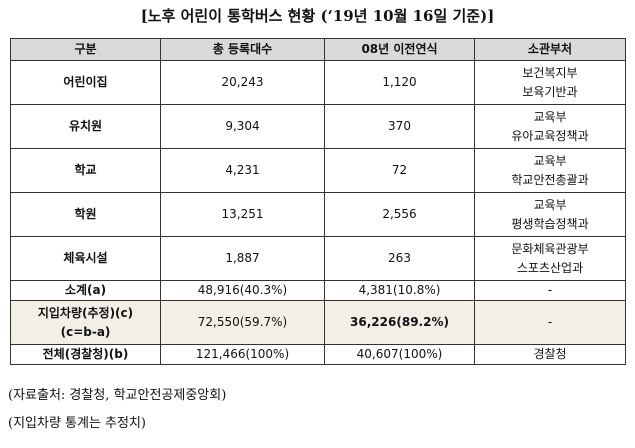 This screenshot has height=448, width=635. I want to click on table-cell: 소계(a), so click(85, 290).